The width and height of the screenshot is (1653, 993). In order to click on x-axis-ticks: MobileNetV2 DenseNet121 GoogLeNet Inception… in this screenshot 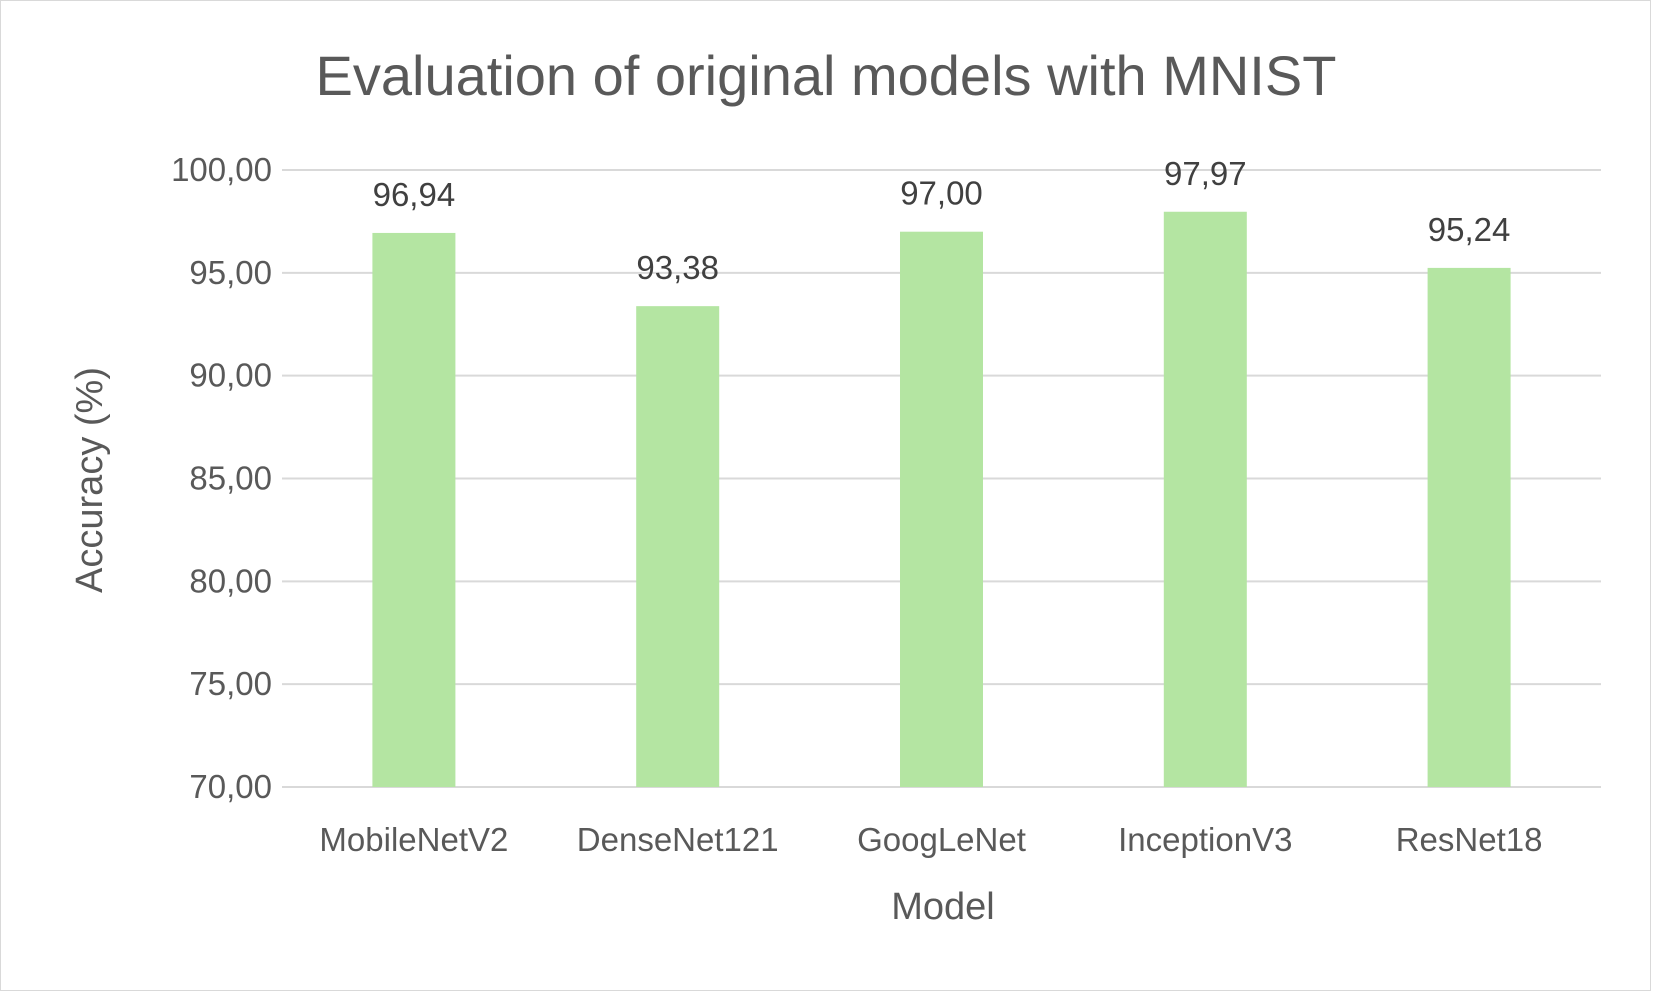, I will do `click(930, 839)`.